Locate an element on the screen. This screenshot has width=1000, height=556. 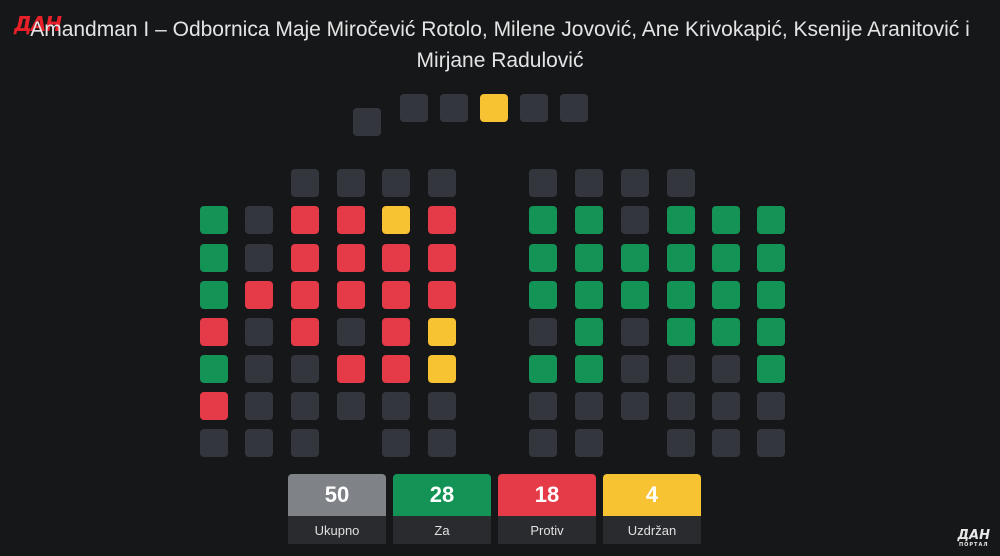
presidium-seat-uzdrzan is located at coordinates (494, 108).